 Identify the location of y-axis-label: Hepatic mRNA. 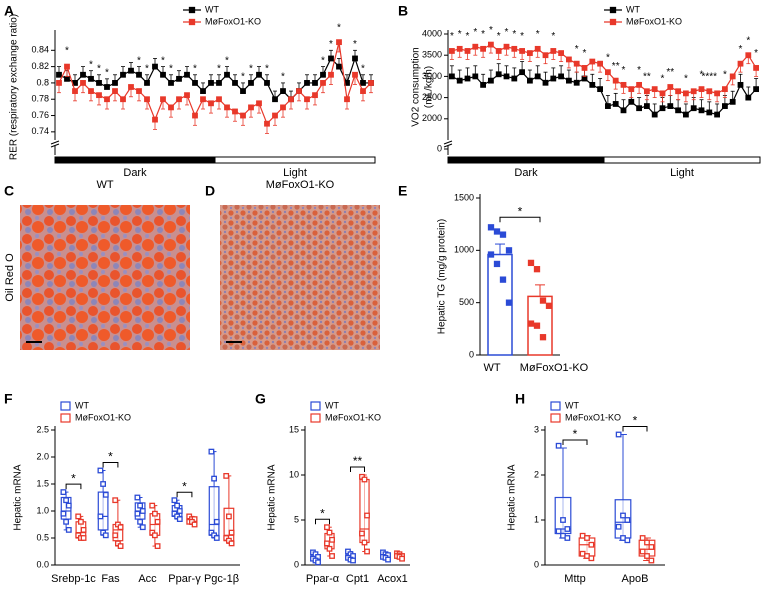
(272, 497).